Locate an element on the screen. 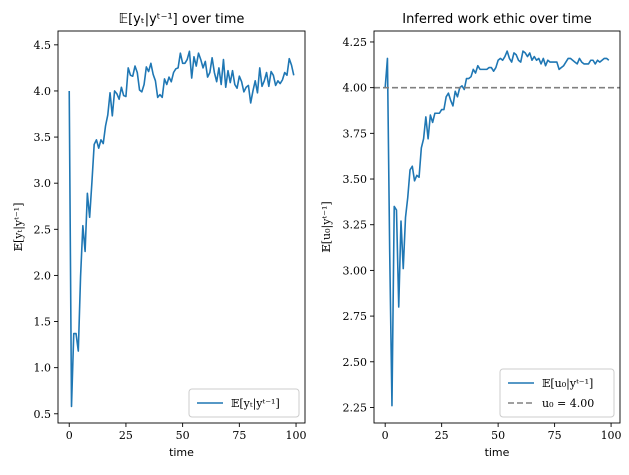 The image size is (629, 475). y-tick-label: 2.0 is located at coordinates (43, 275).